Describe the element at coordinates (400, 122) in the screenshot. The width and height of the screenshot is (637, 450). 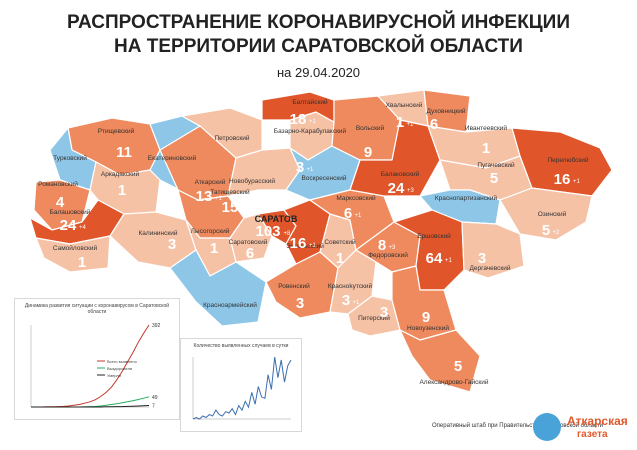
I see `district-27-count: 1` at that location.